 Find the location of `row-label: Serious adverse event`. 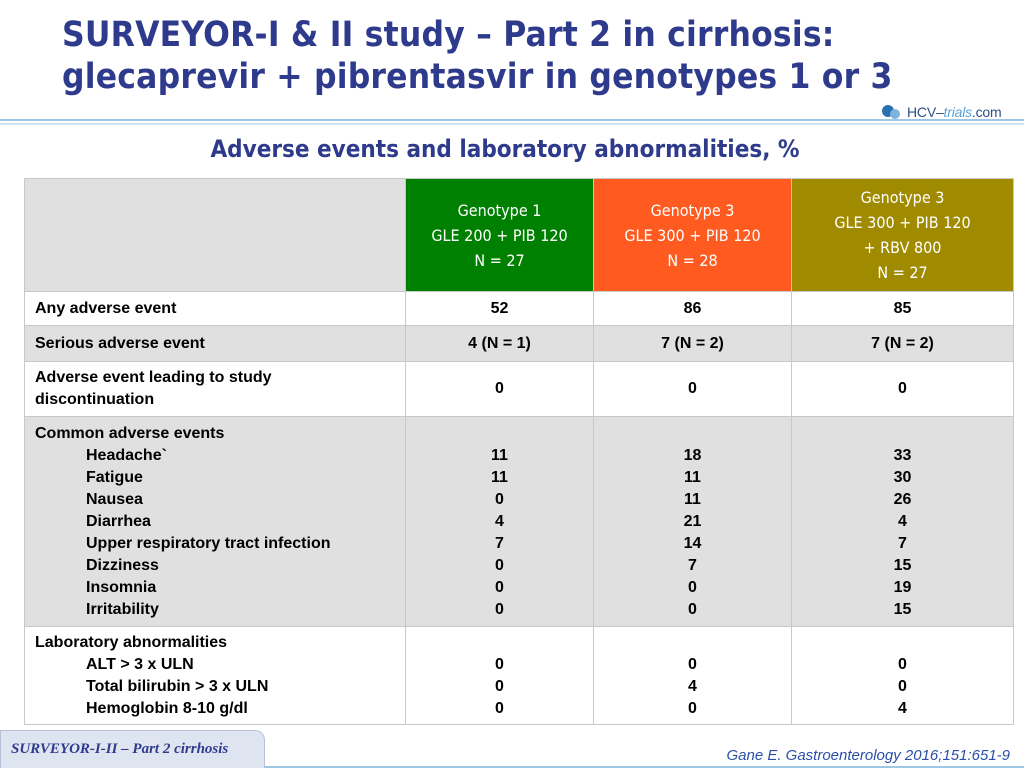

row-label: Serious adverse event is located at coordinates (215, 343).